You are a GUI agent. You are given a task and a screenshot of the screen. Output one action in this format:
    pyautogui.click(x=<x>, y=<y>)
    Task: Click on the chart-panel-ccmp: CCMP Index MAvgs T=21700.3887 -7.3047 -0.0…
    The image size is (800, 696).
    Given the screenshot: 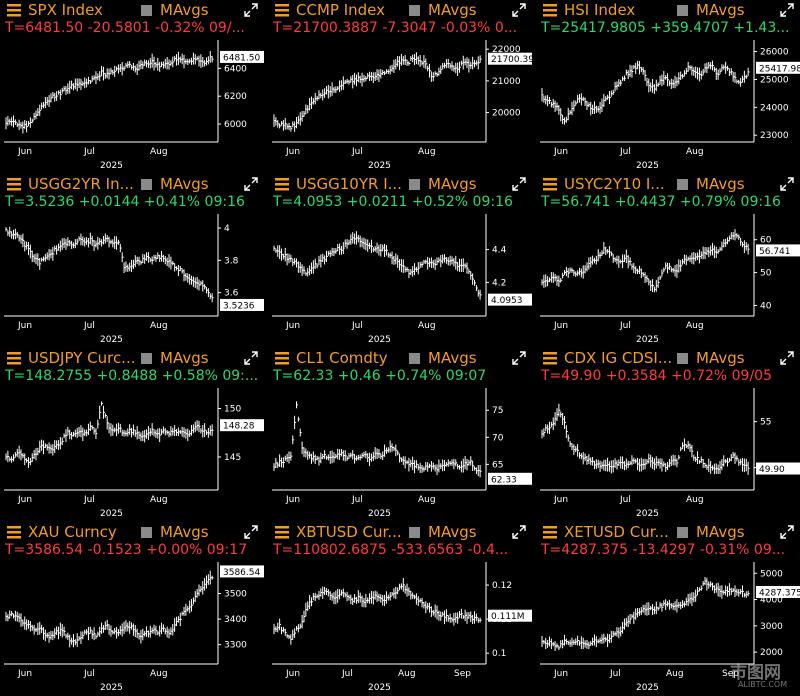 What is the action you would take?
    pyautogui.click(x=401, y=87)
    